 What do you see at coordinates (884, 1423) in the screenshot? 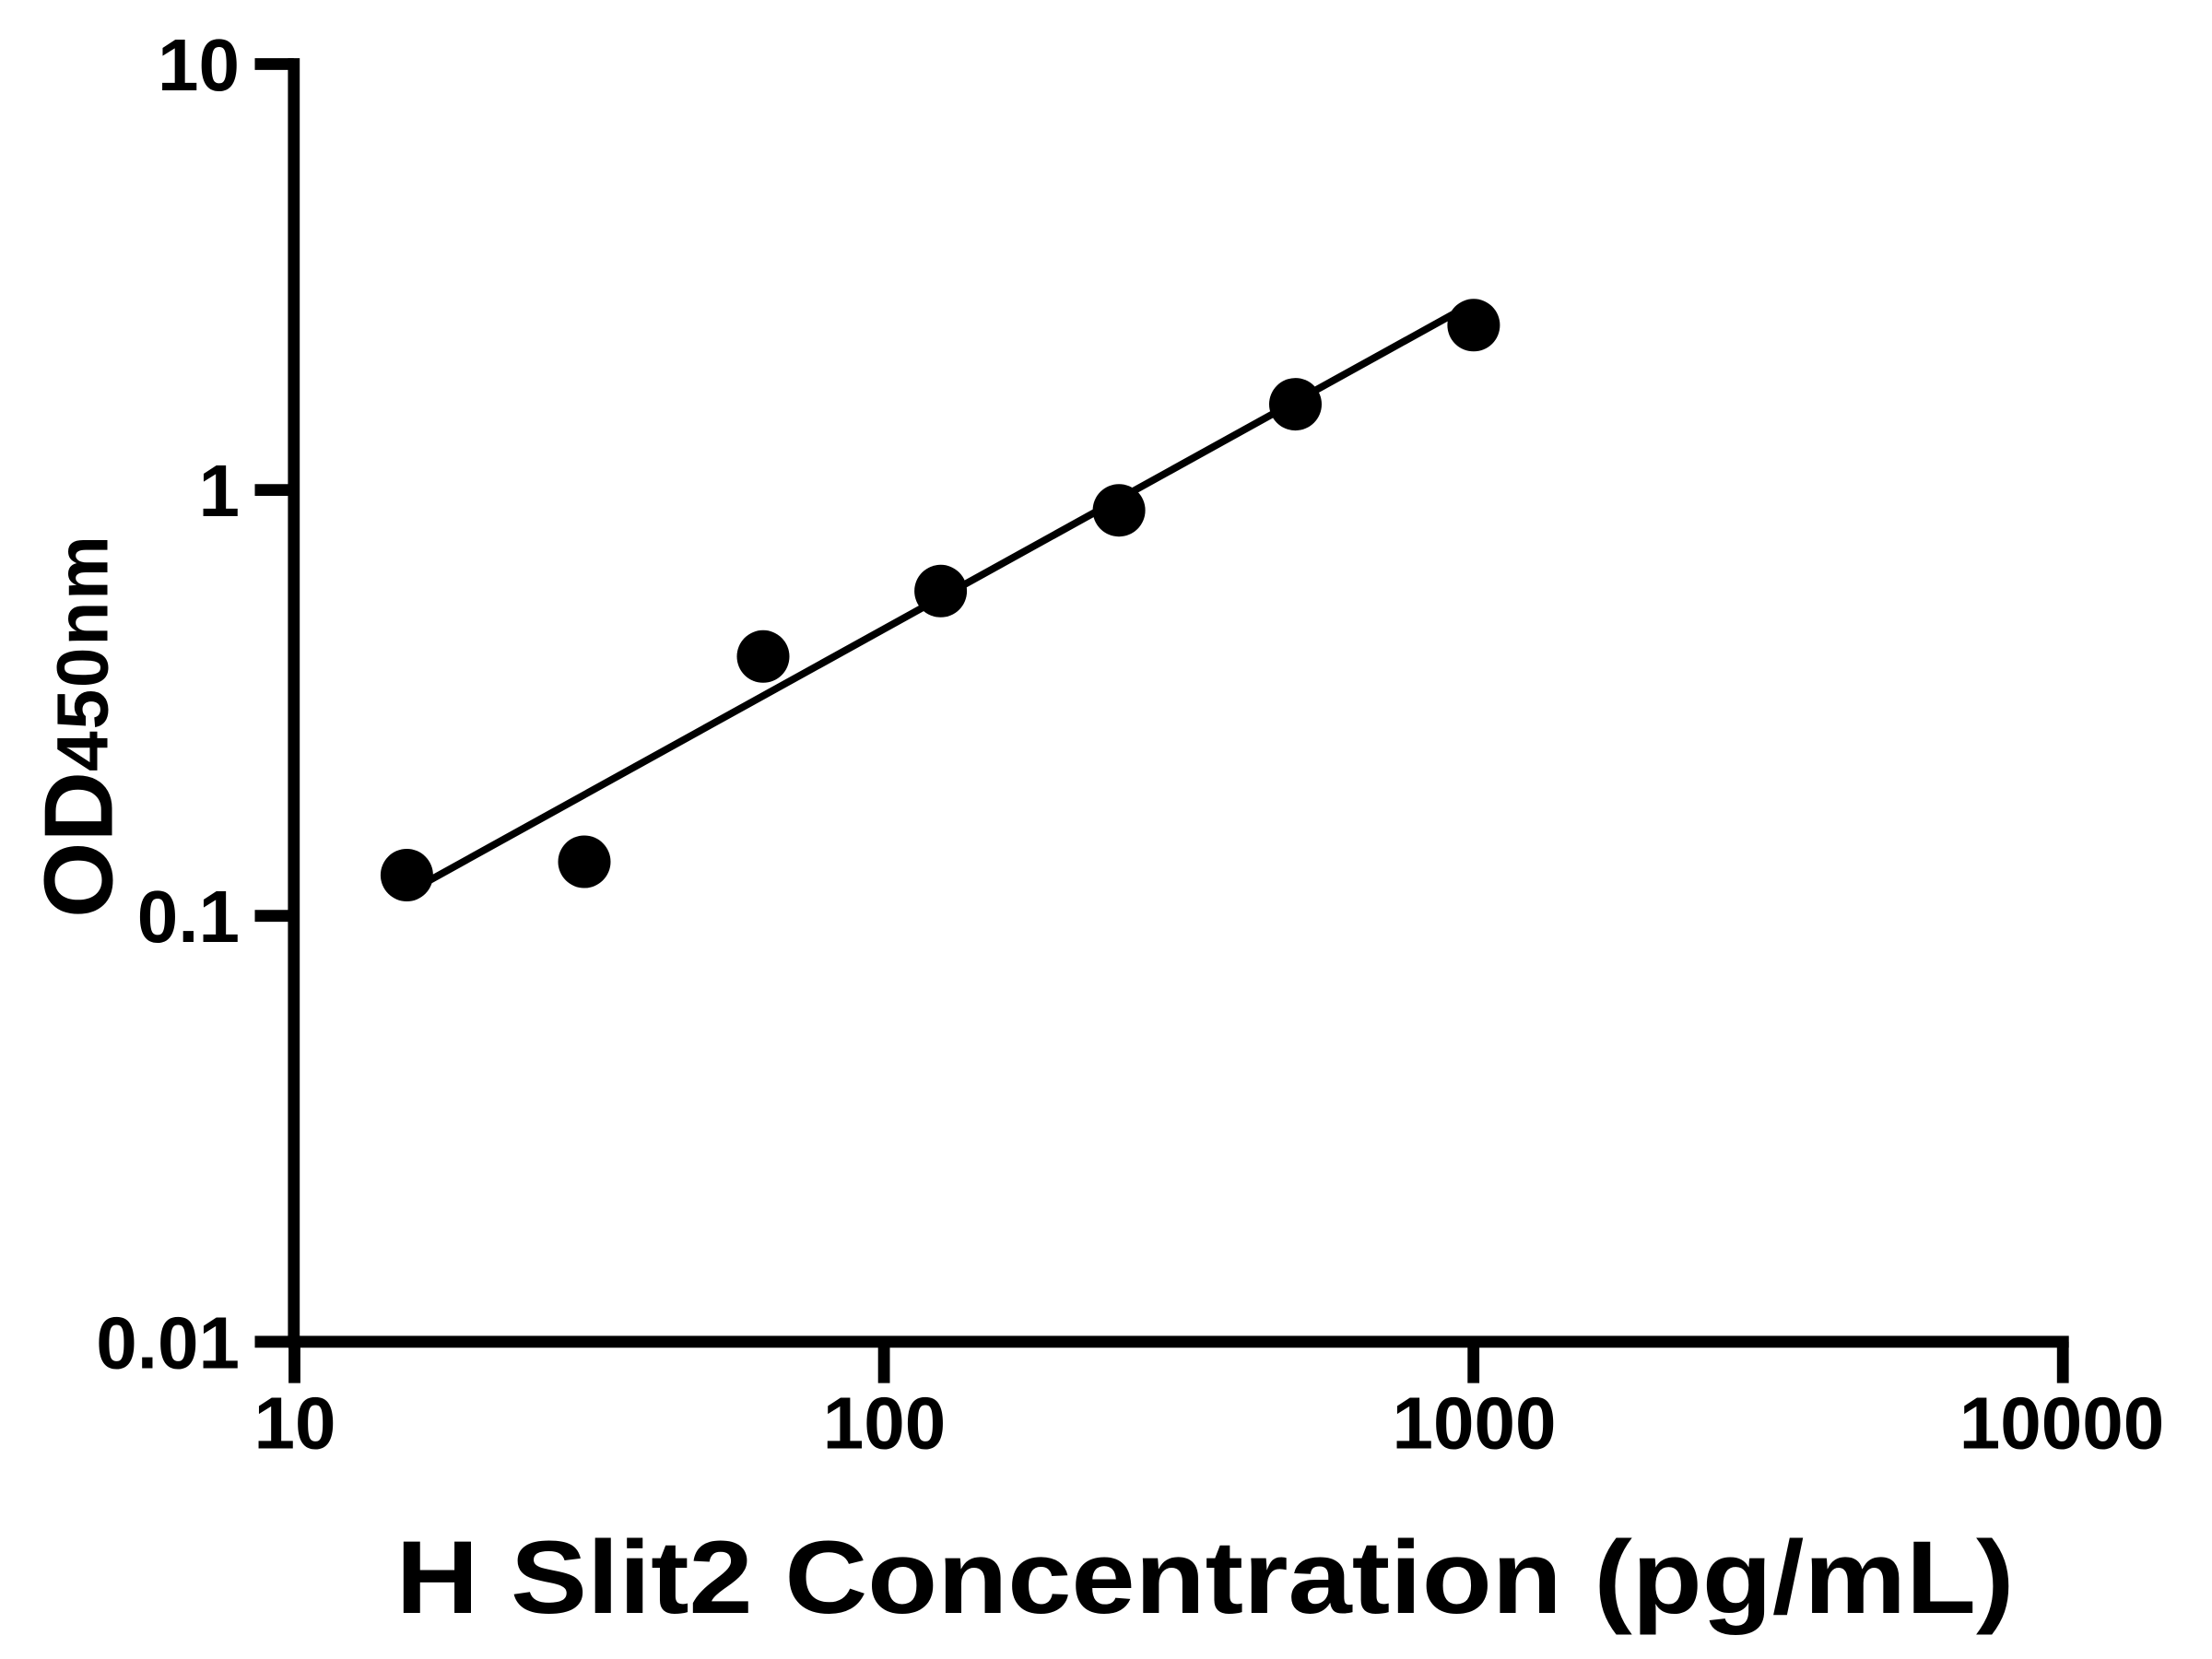
I see `svg-text: 100` at bounding box center [884, 1423].